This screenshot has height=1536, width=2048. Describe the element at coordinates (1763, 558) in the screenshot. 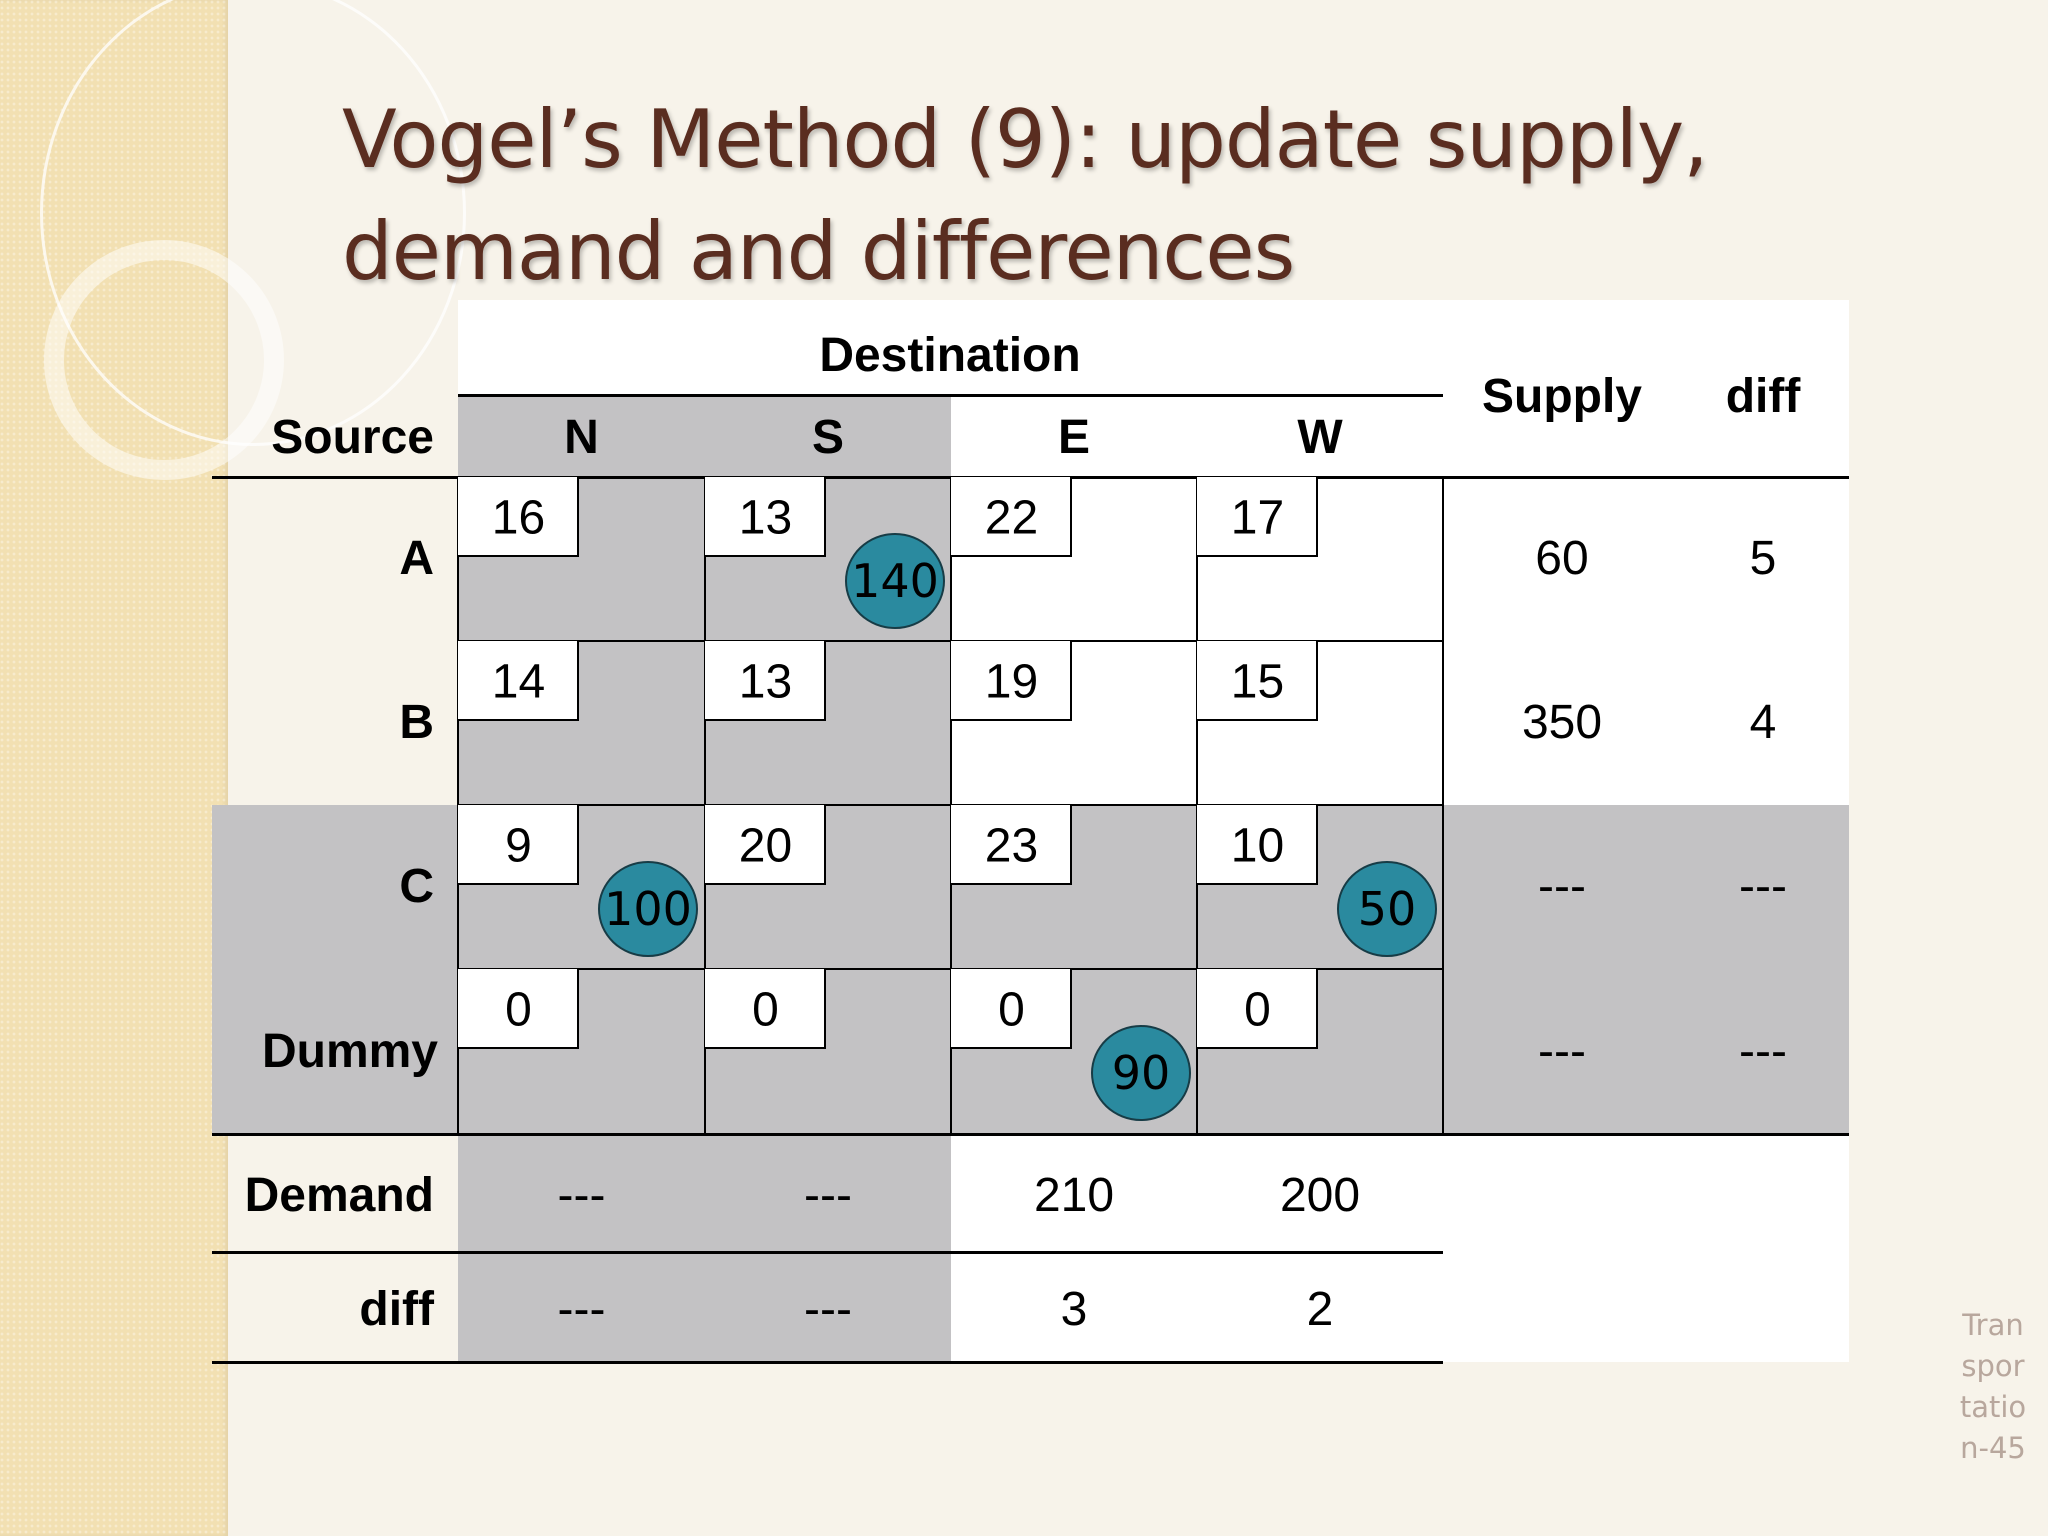

I see `row-diff-value-a: 5` at that location.